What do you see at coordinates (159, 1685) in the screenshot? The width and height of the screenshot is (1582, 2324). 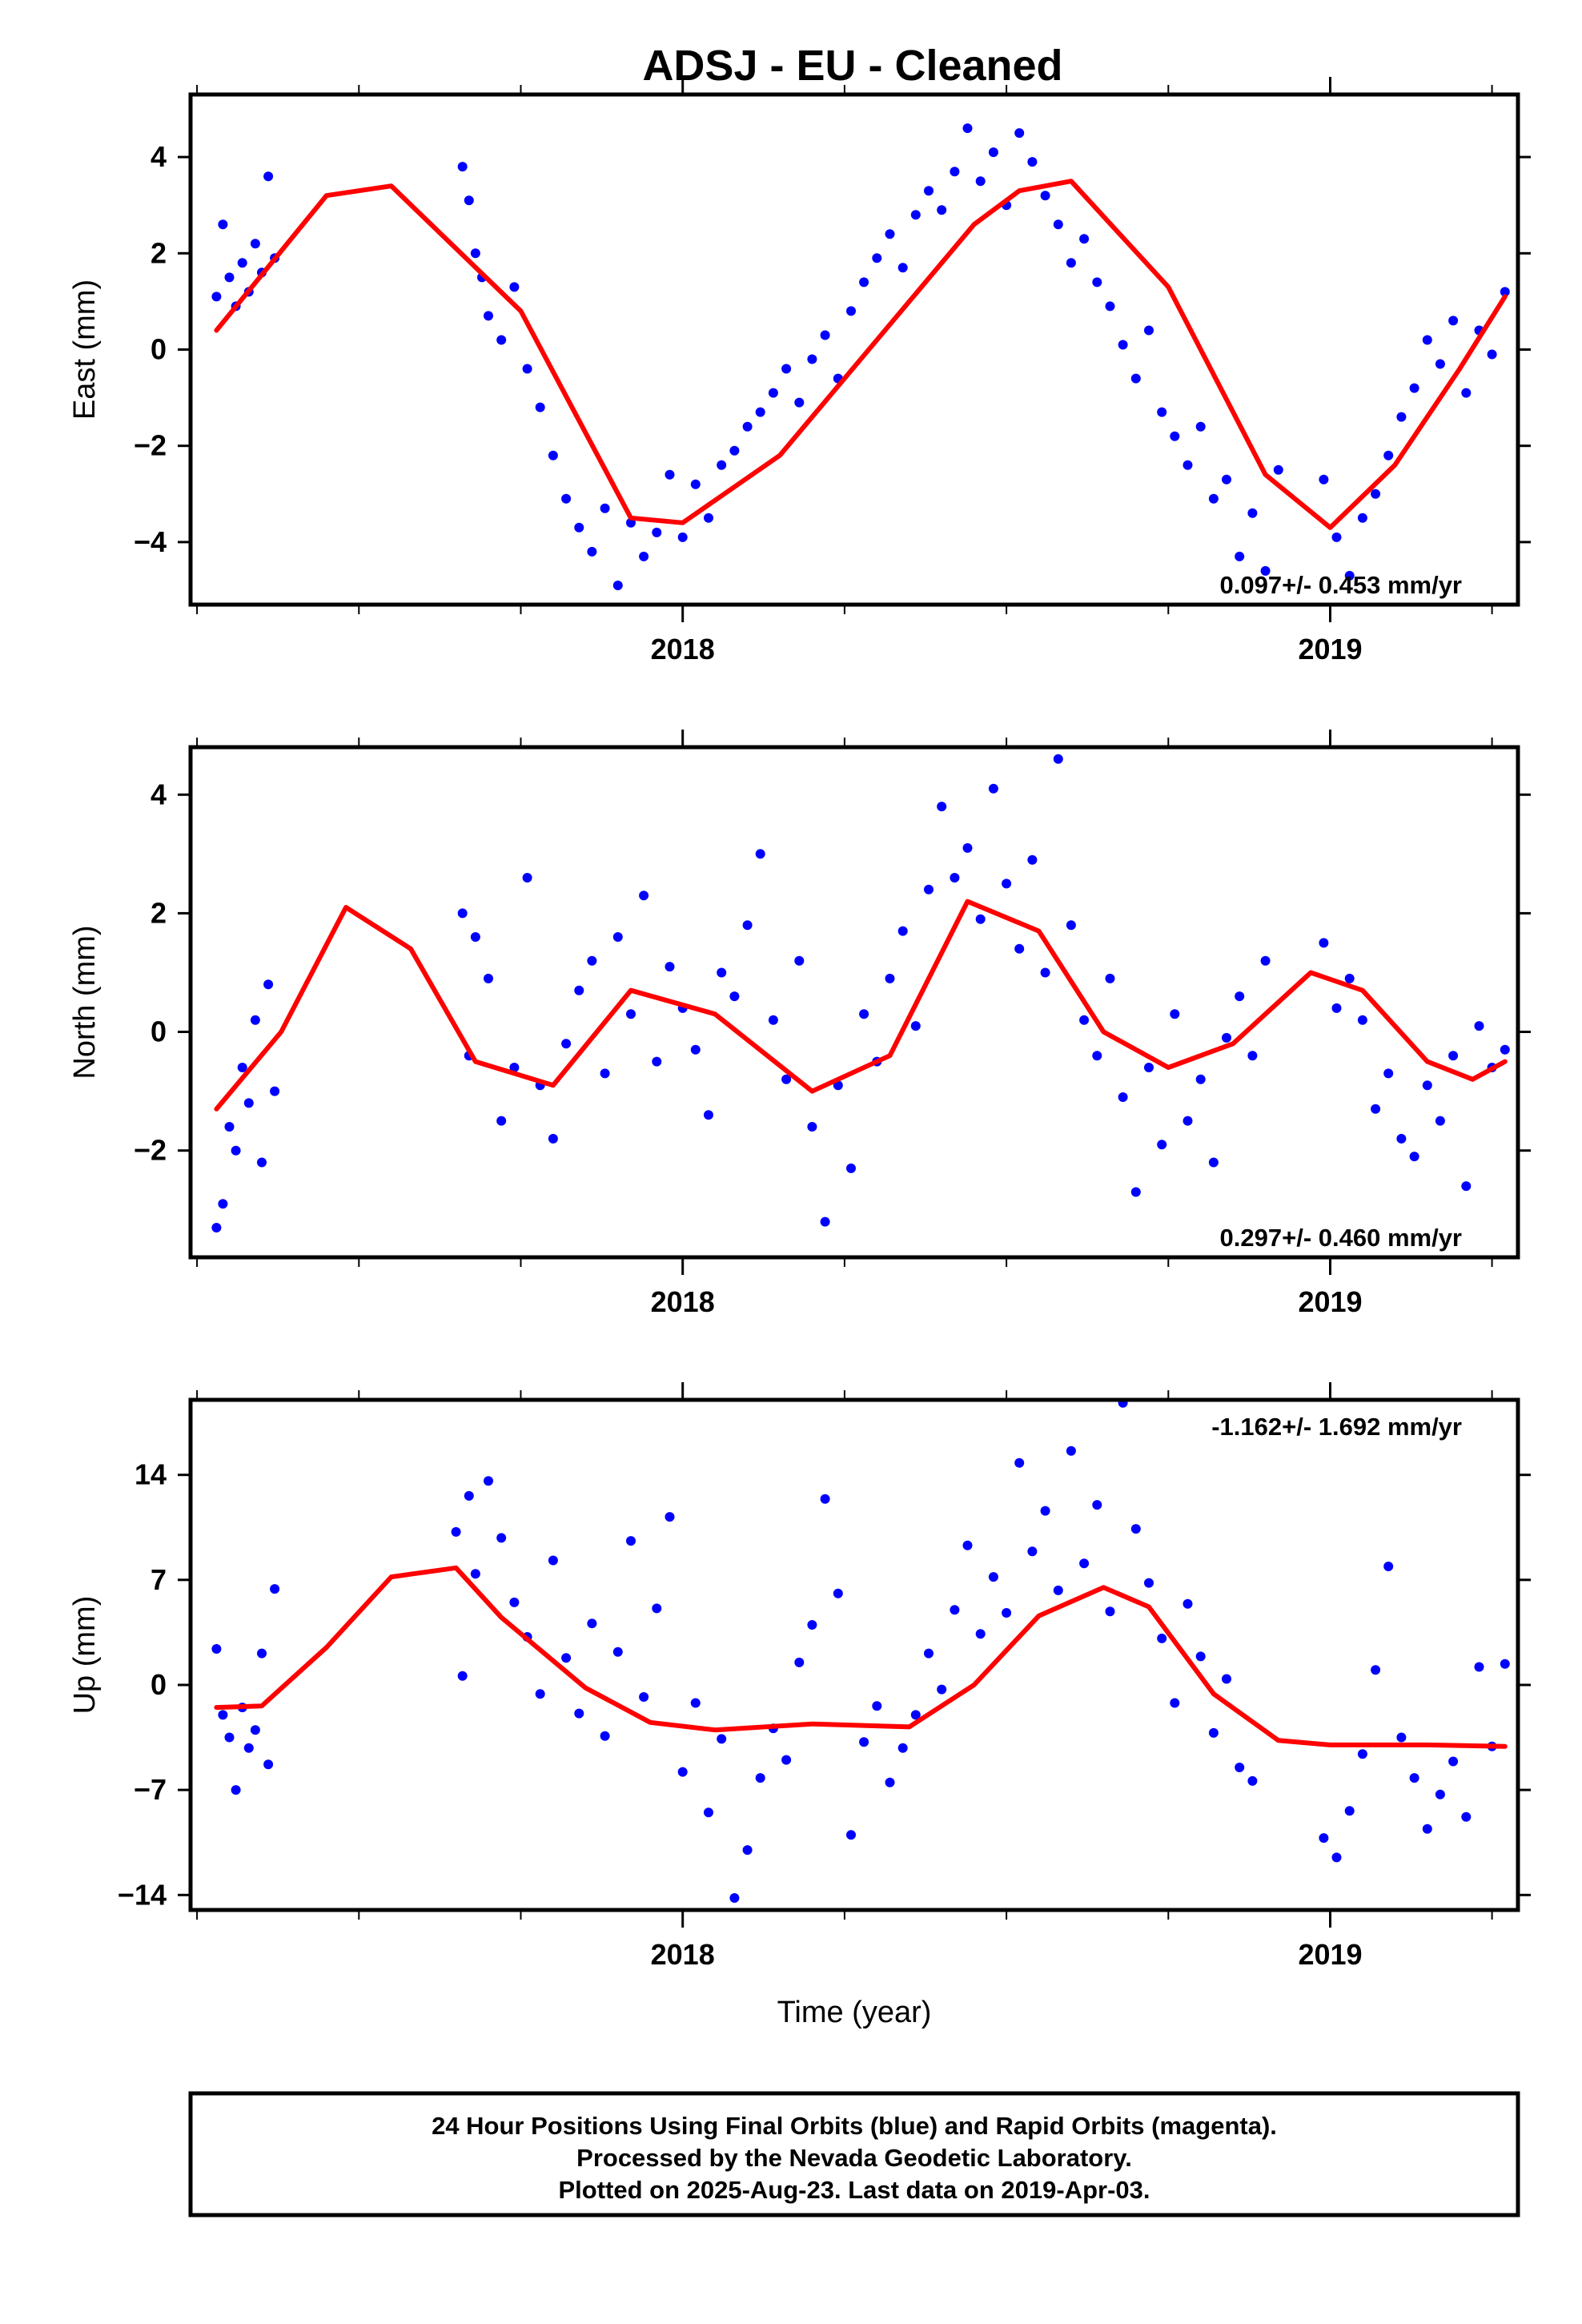 I see `up-y-tick-label: 0` at bounding box center [159, 1685].